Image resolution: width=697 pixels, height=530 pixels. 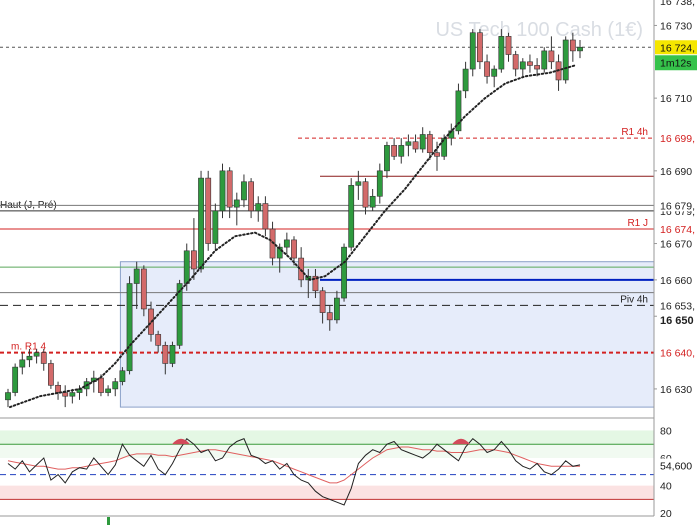 I want to click on rsi-tick-label: 20, so click(x=666, y=514).